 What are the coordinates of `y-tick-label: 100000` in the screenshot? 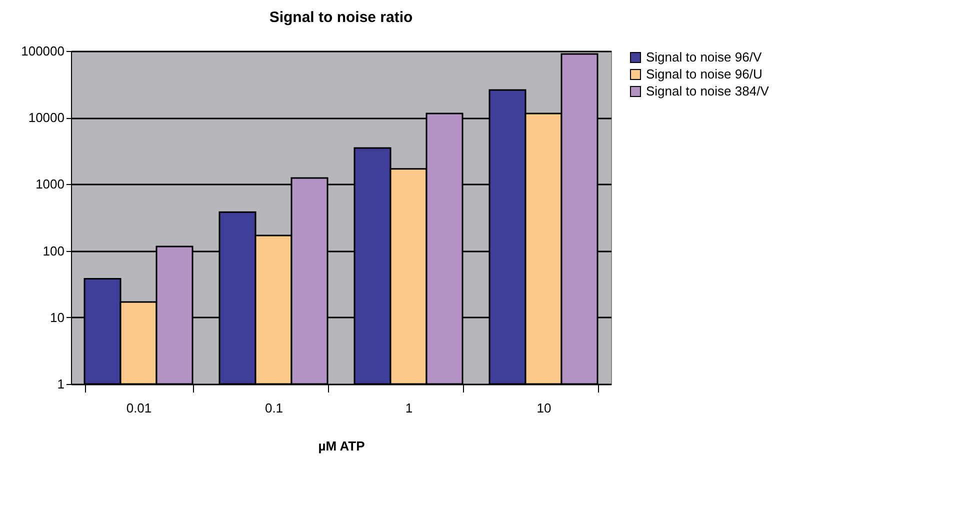 It's located at (42, 51).